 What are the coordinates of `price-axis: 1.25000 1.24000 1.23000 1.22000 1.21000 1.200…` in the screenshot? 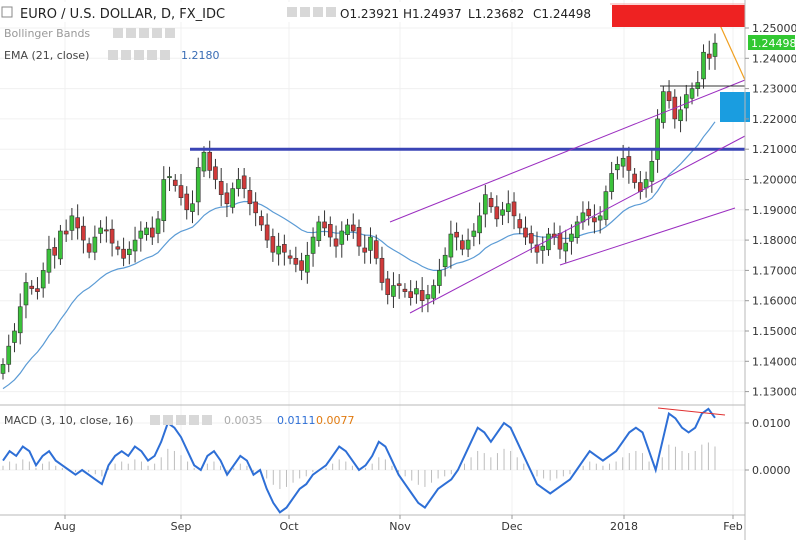 It's located at (770, 210).